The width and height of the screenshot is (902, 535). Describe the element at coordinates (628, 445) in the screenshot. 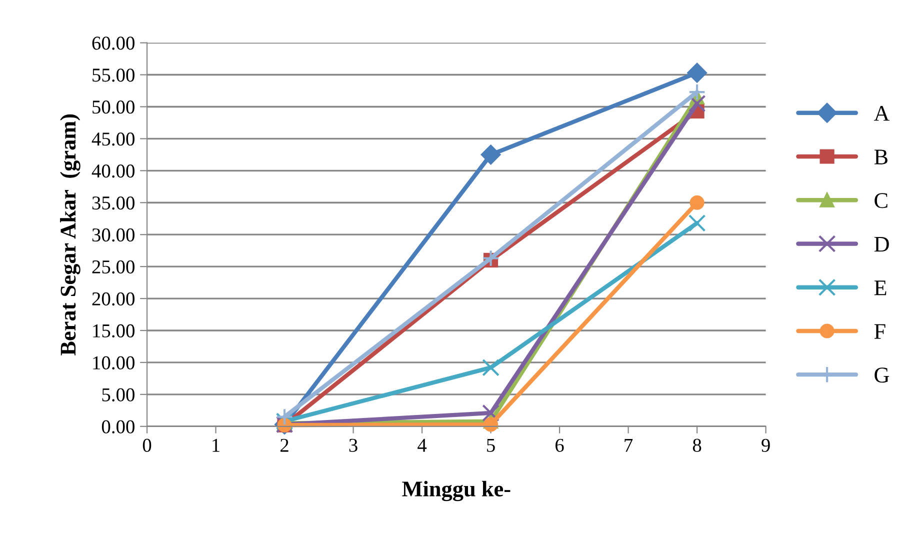

I see `x-tick-label: 7` at that location.